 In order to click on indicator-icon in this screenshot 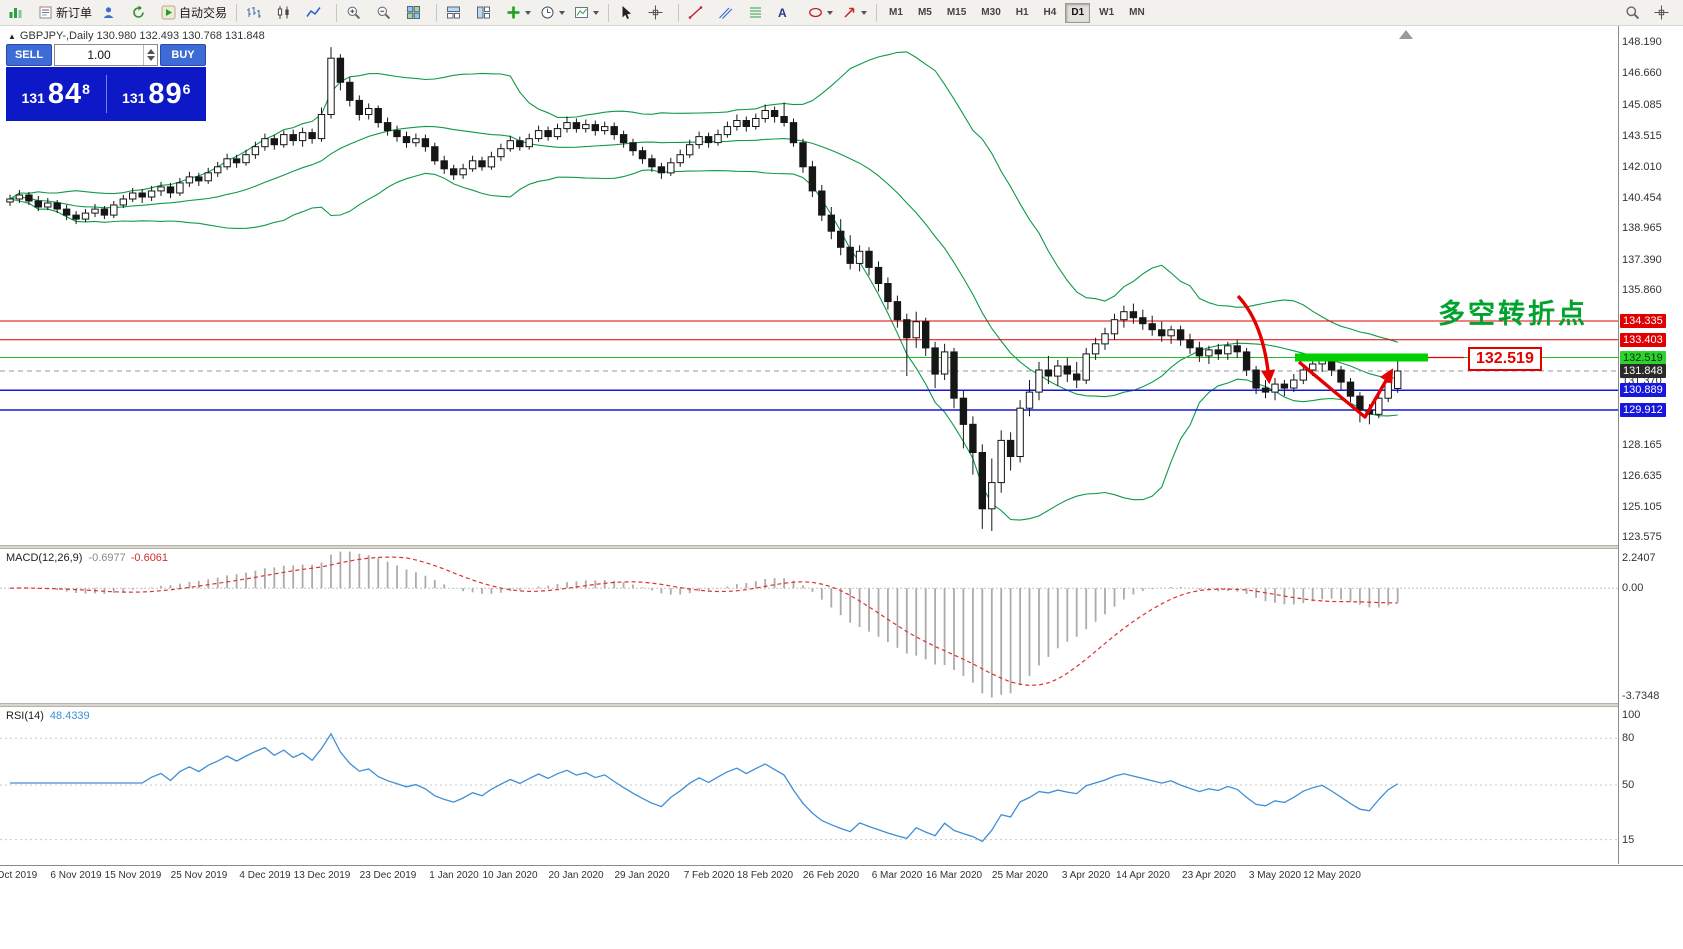, I will do `click(513, 12)`.